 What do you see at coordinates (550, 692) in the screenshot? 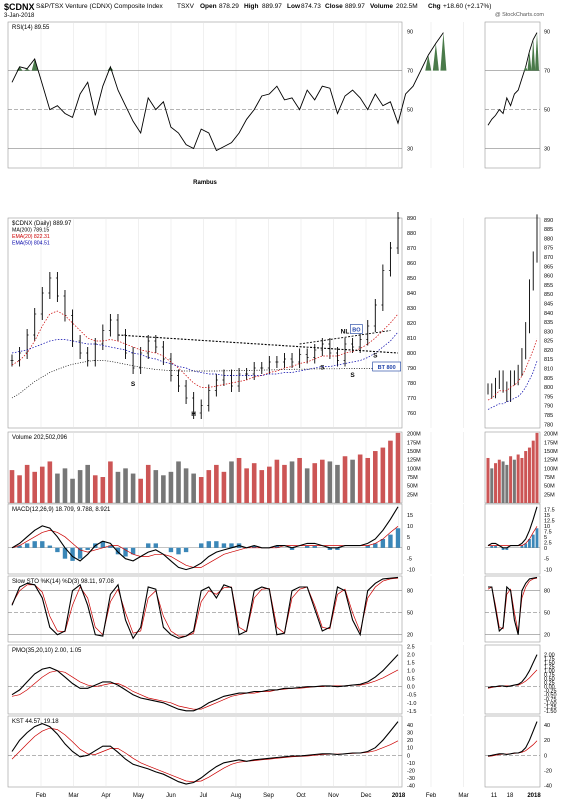
I see `pmo-zoom-y-tick: -0.25` at bounding box center [550, 692].